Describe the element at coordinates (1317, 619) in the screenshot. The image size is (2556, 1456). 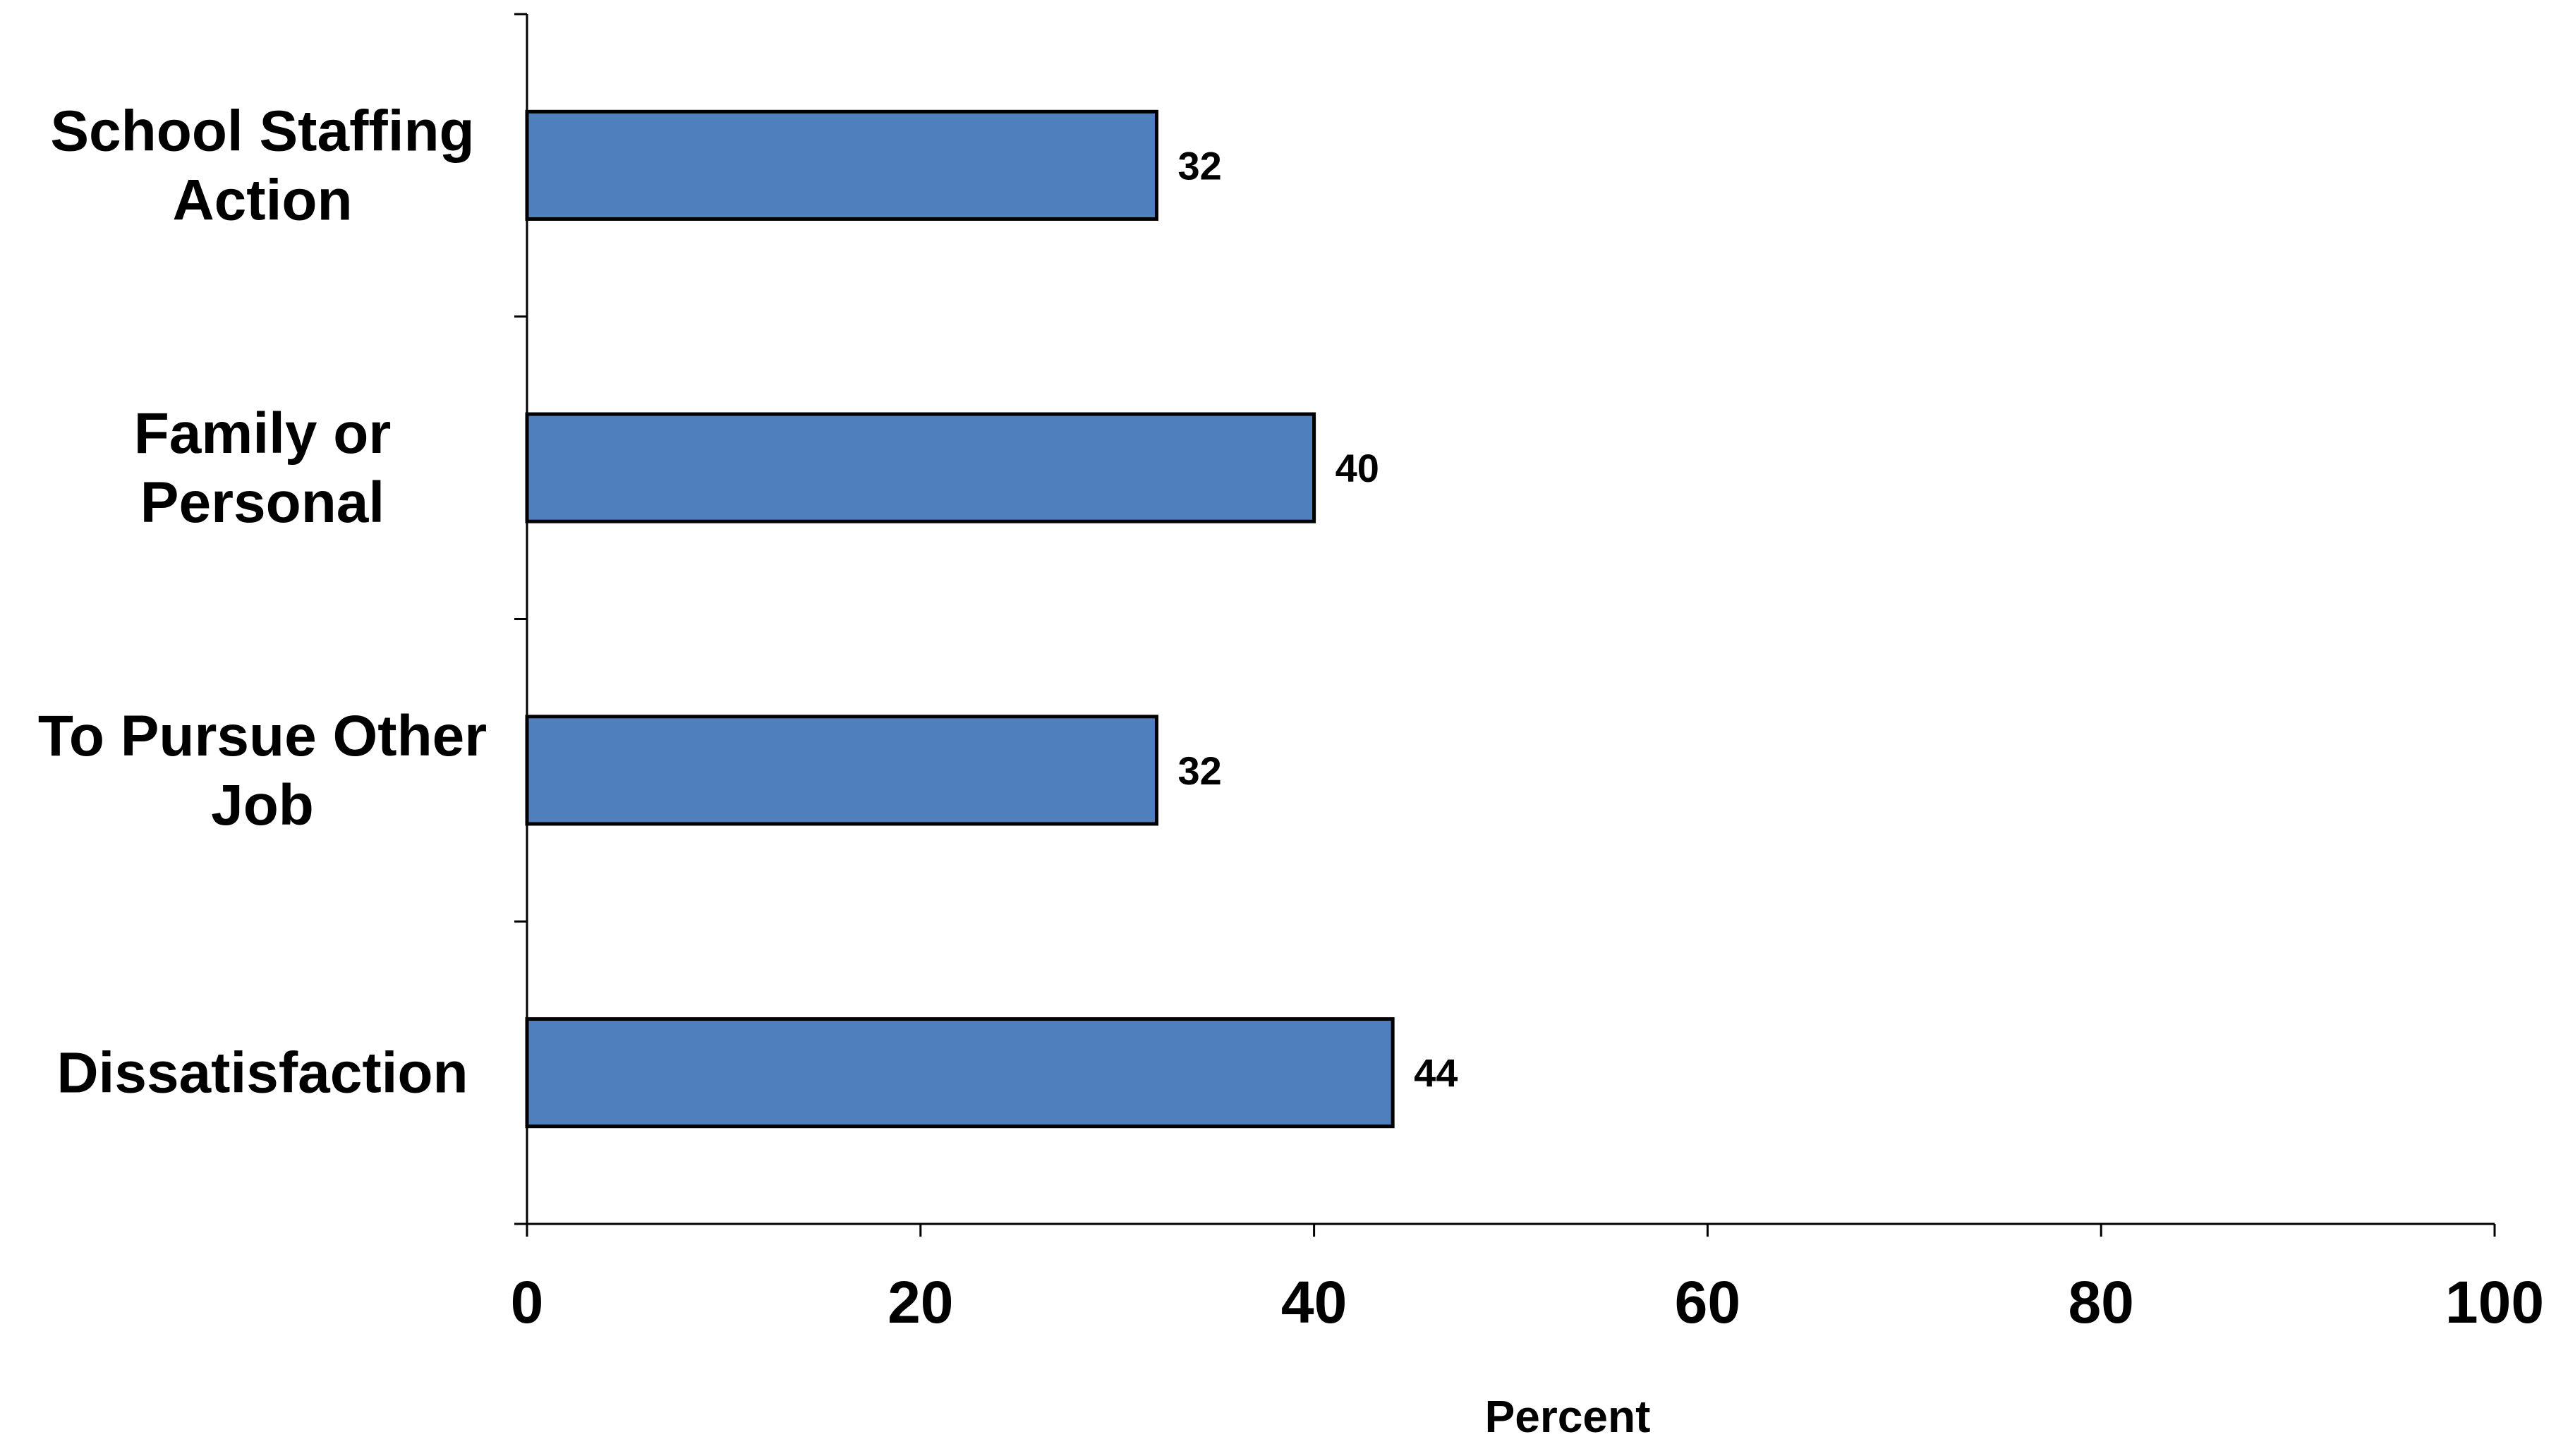
I see `data-labels: 32 40 32 44` at that location.